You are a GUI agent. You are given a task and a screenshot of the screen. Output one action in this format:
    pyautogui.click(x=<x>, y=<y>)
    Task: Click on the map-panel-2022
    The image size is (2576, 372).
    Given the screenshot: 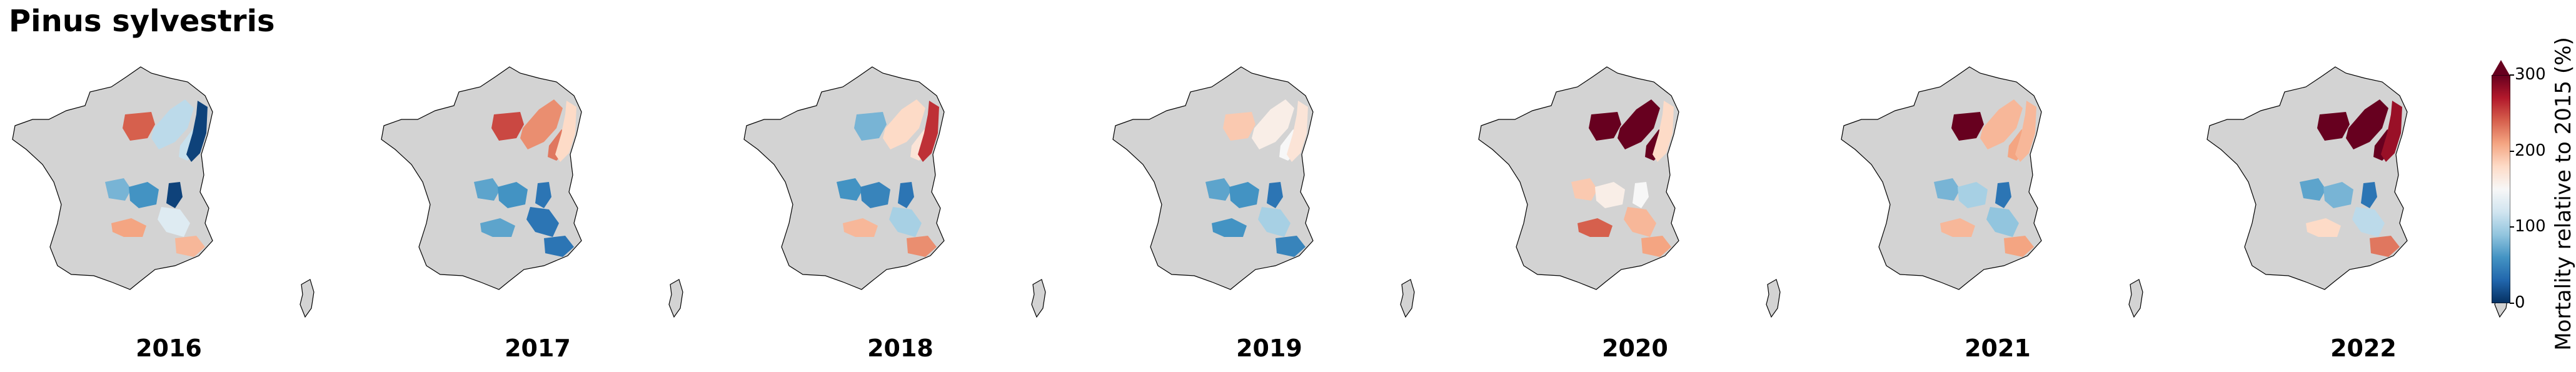 What is the action you would take?
    pyautogui.click(x=2363, y=190)
    